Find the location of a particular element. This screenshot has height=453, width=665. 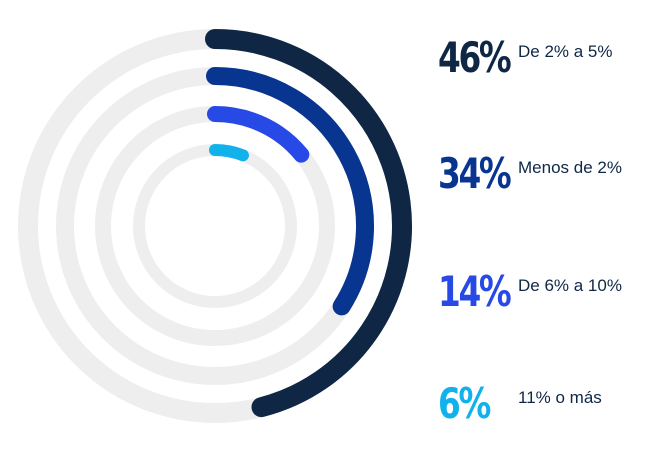

legend-label-under-2: Menos de 2% is located at coordinates (570, 167).